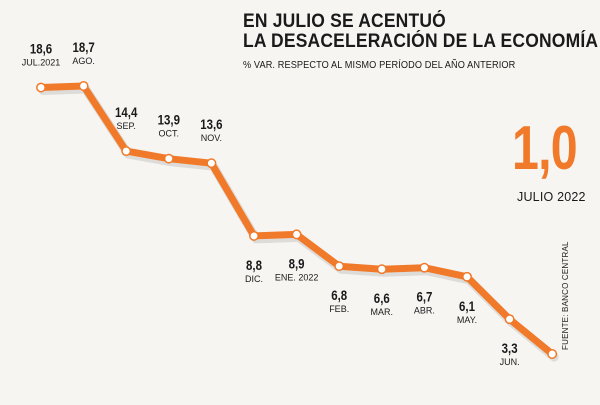 The width and height of the screenshot is (600, 405). What do you see at coordinates (344, 21) in the screenshot?
I see `chart-title-line-1: EN JULIO SE ACENTUÓ` at bounding box center [344, 21].